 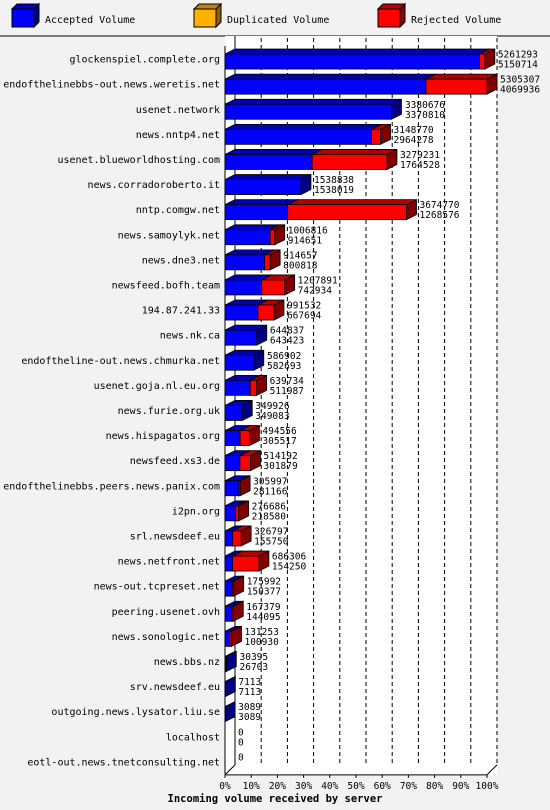 What do you see at coordinates (261, 642) in the screenshot?
I see `accepted-value-label: 100930` at bounding box center [261, 642].